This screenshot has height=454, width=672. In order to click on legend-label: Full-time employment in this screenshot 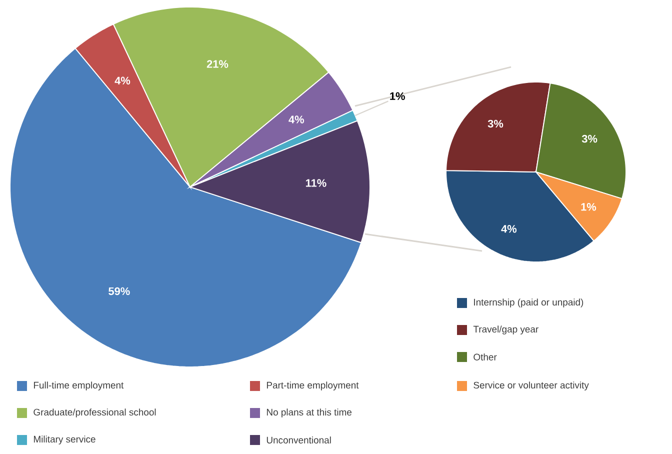, I will do `click(79, 386)`.